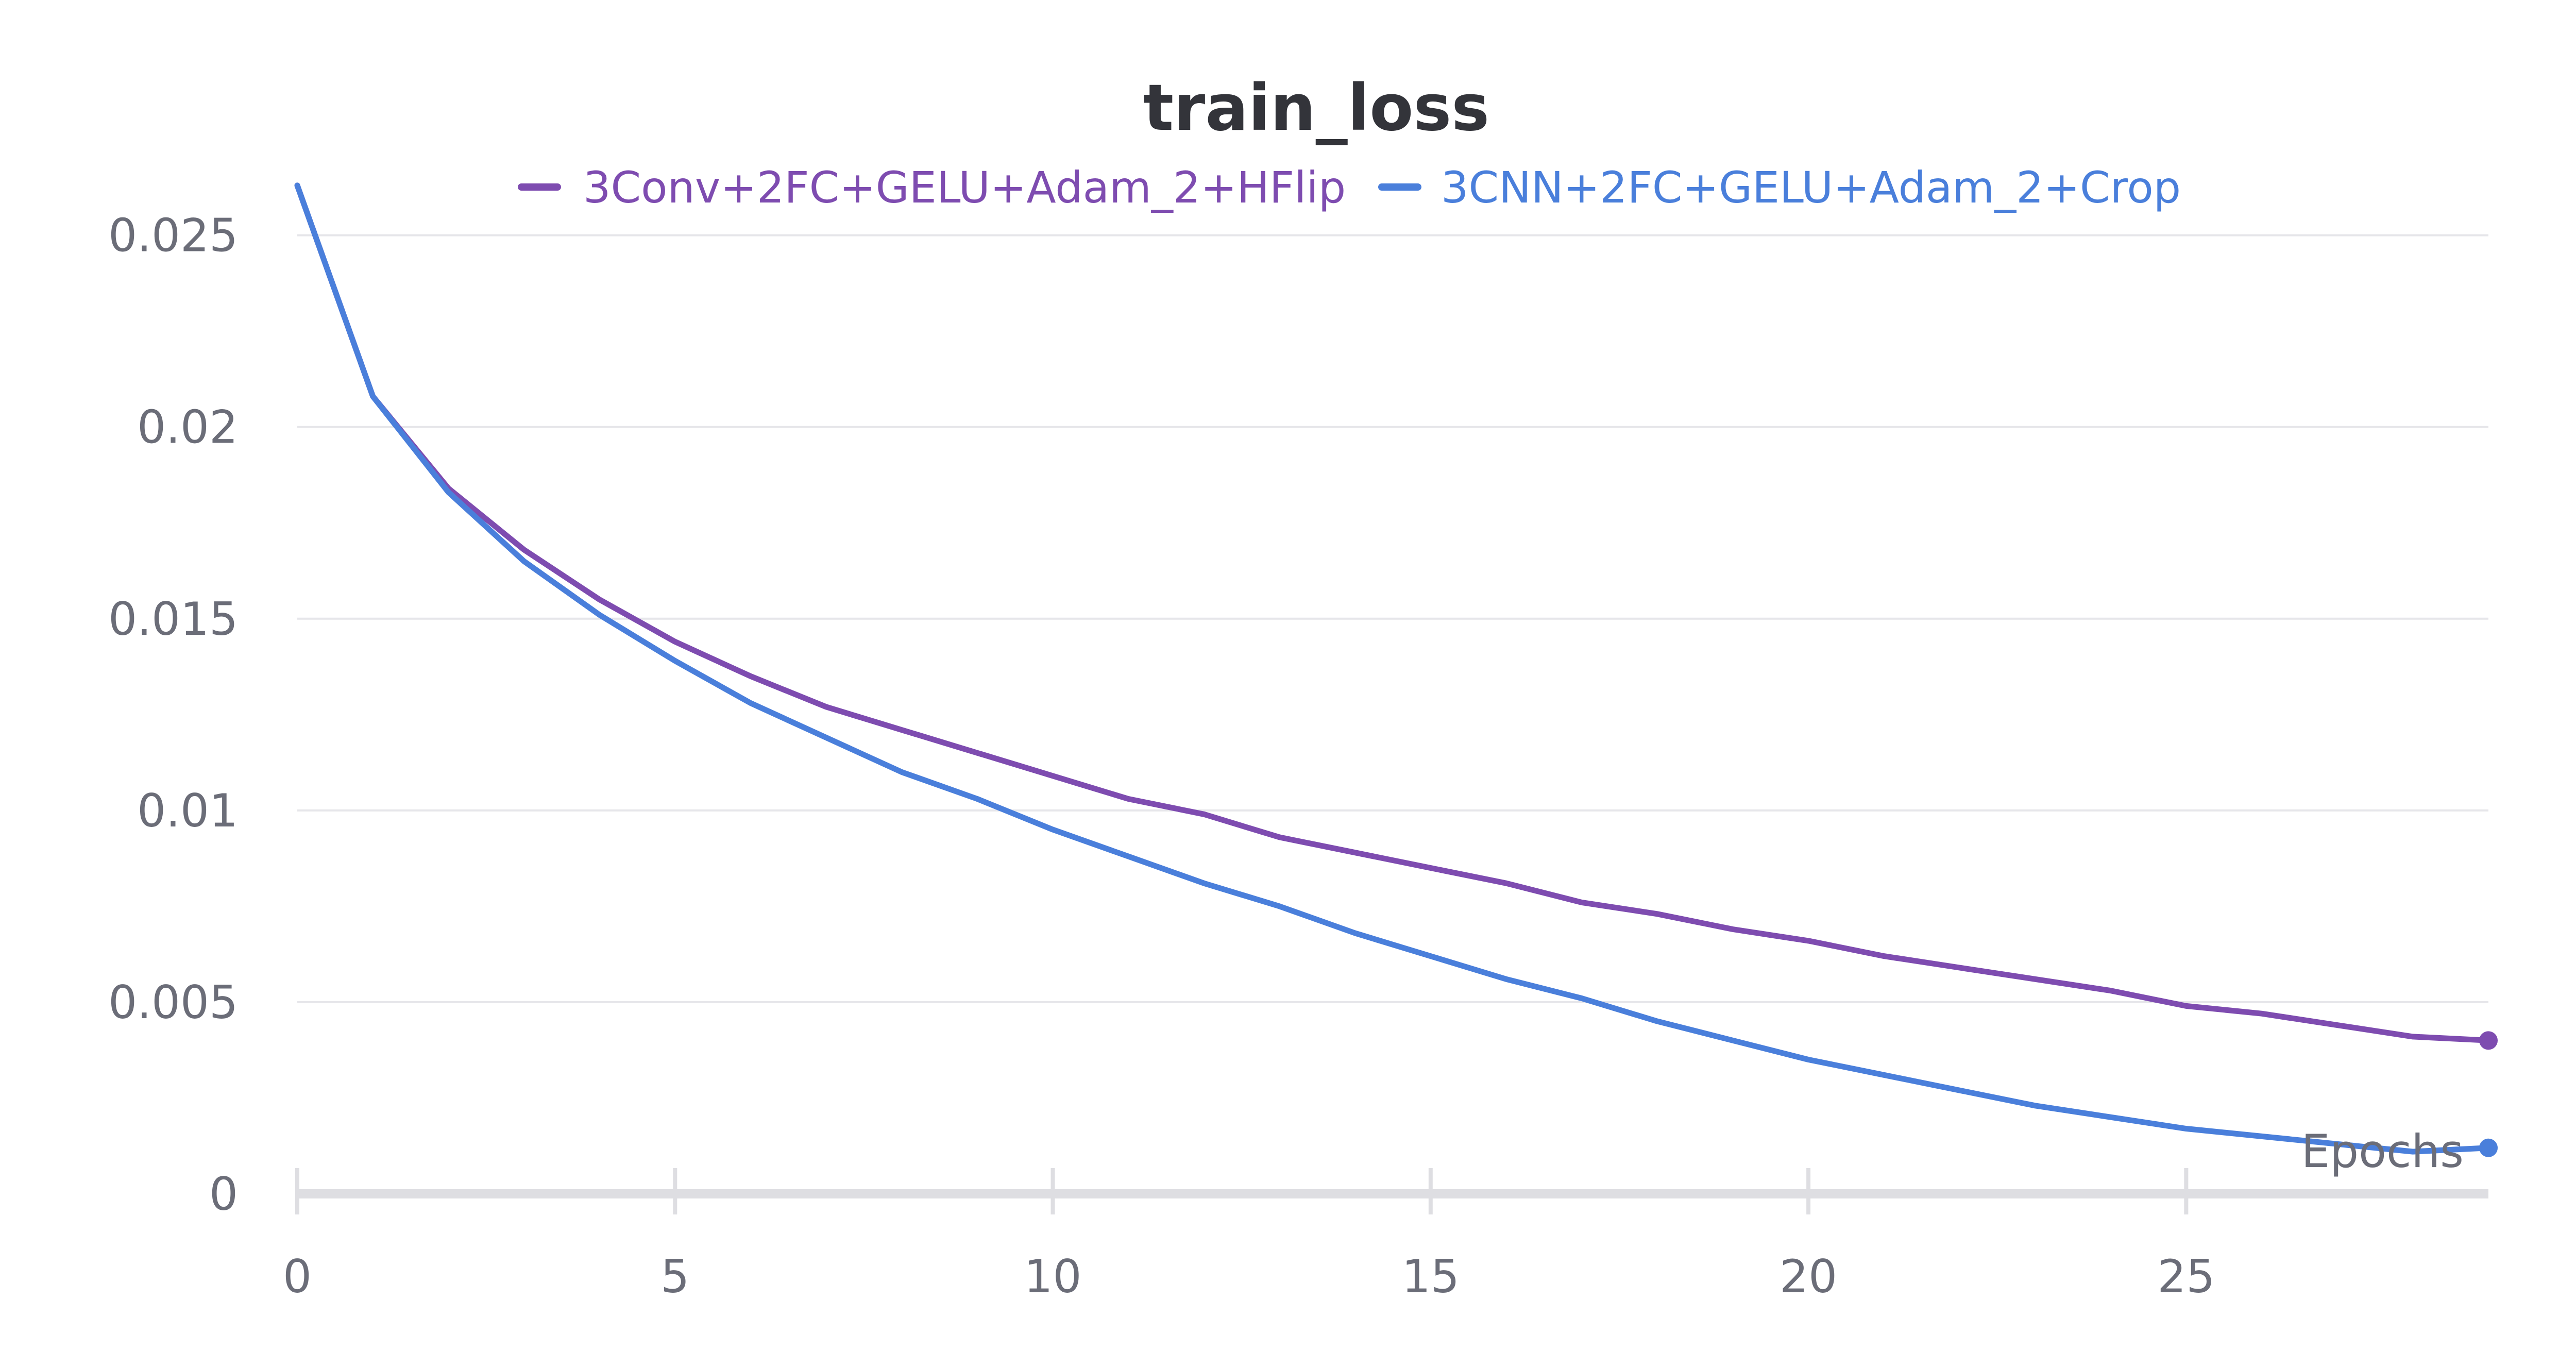 The width and height of the screenshot is (2576, 1368). I want to click on legend-item-series-2: 3CNN+2FC+GELU+Adam_2+Crop, so click(1779, 187).